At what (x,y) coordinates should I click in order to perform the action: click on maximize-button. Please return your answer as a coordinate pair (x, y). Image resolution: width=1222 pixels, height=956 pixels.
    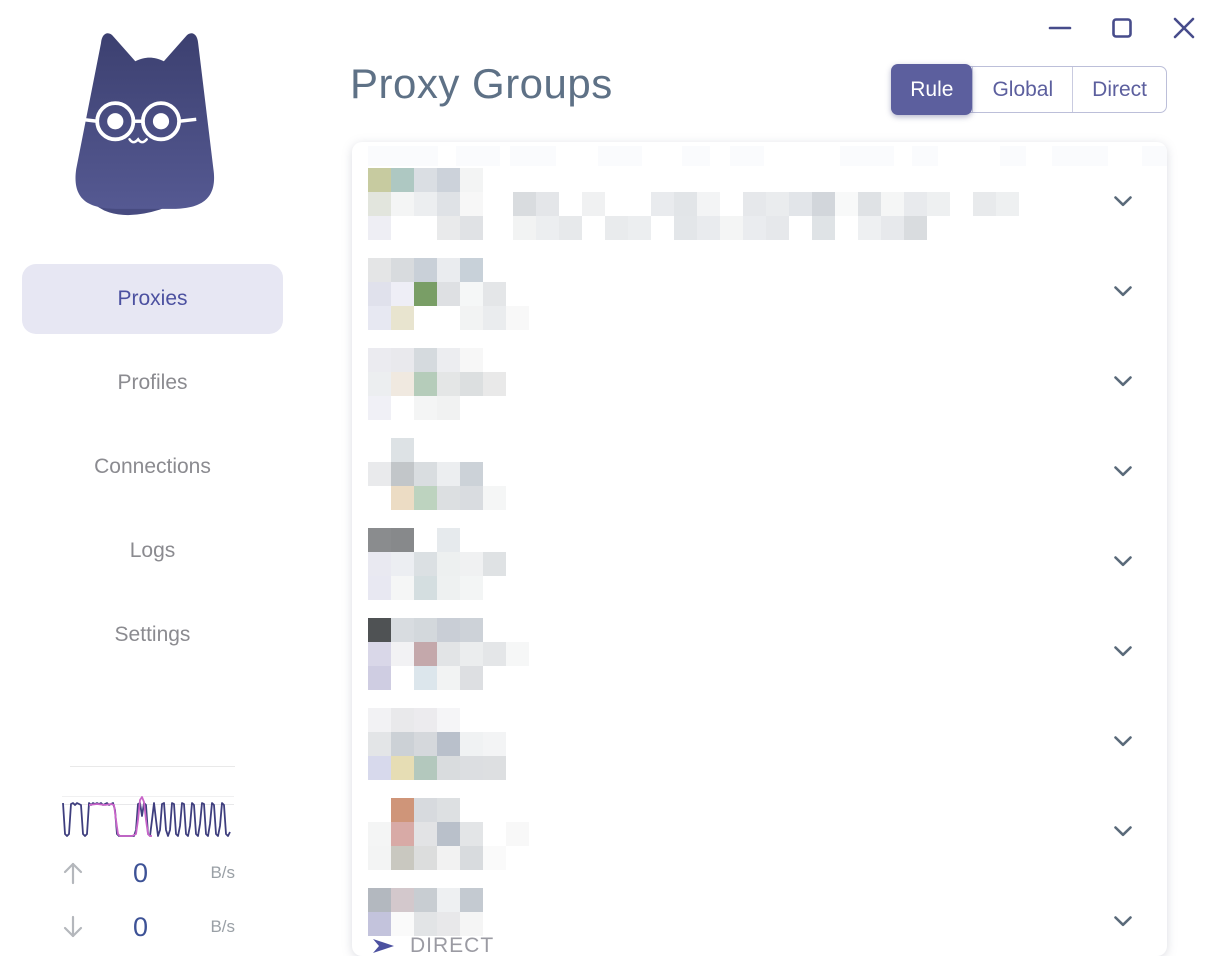
    Looking at the image, I should click on (1122, 28).